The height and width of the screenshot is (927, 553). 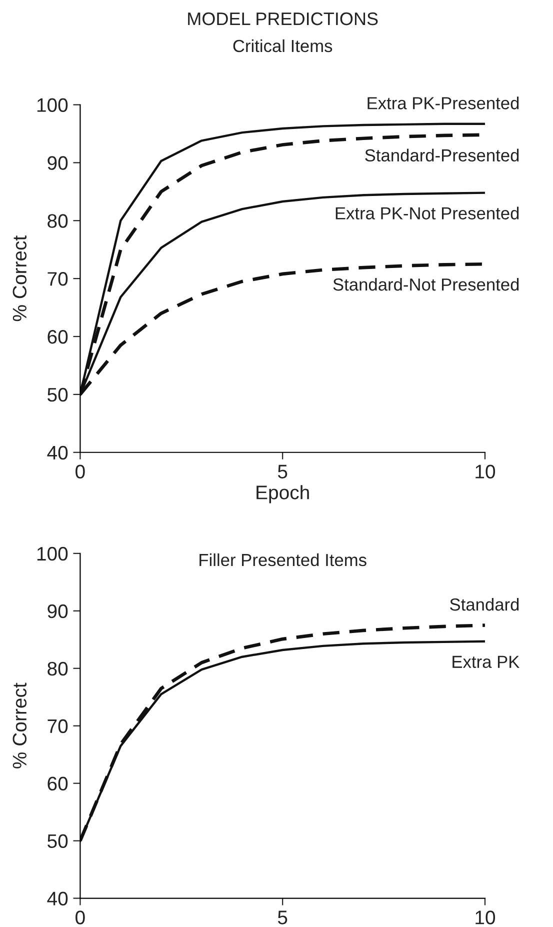 I want to click on series-label: Standard-Presented, so click(x=442, y=155).